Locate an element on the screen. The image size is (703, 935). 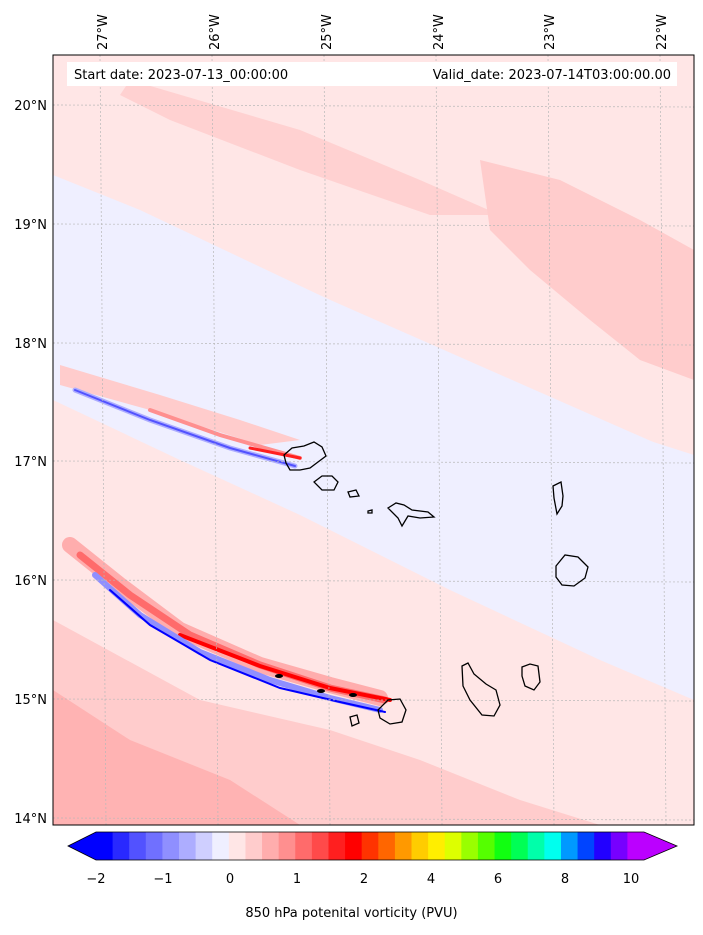
cbar-tick-label: 10 is located at coordinates (631, 879).